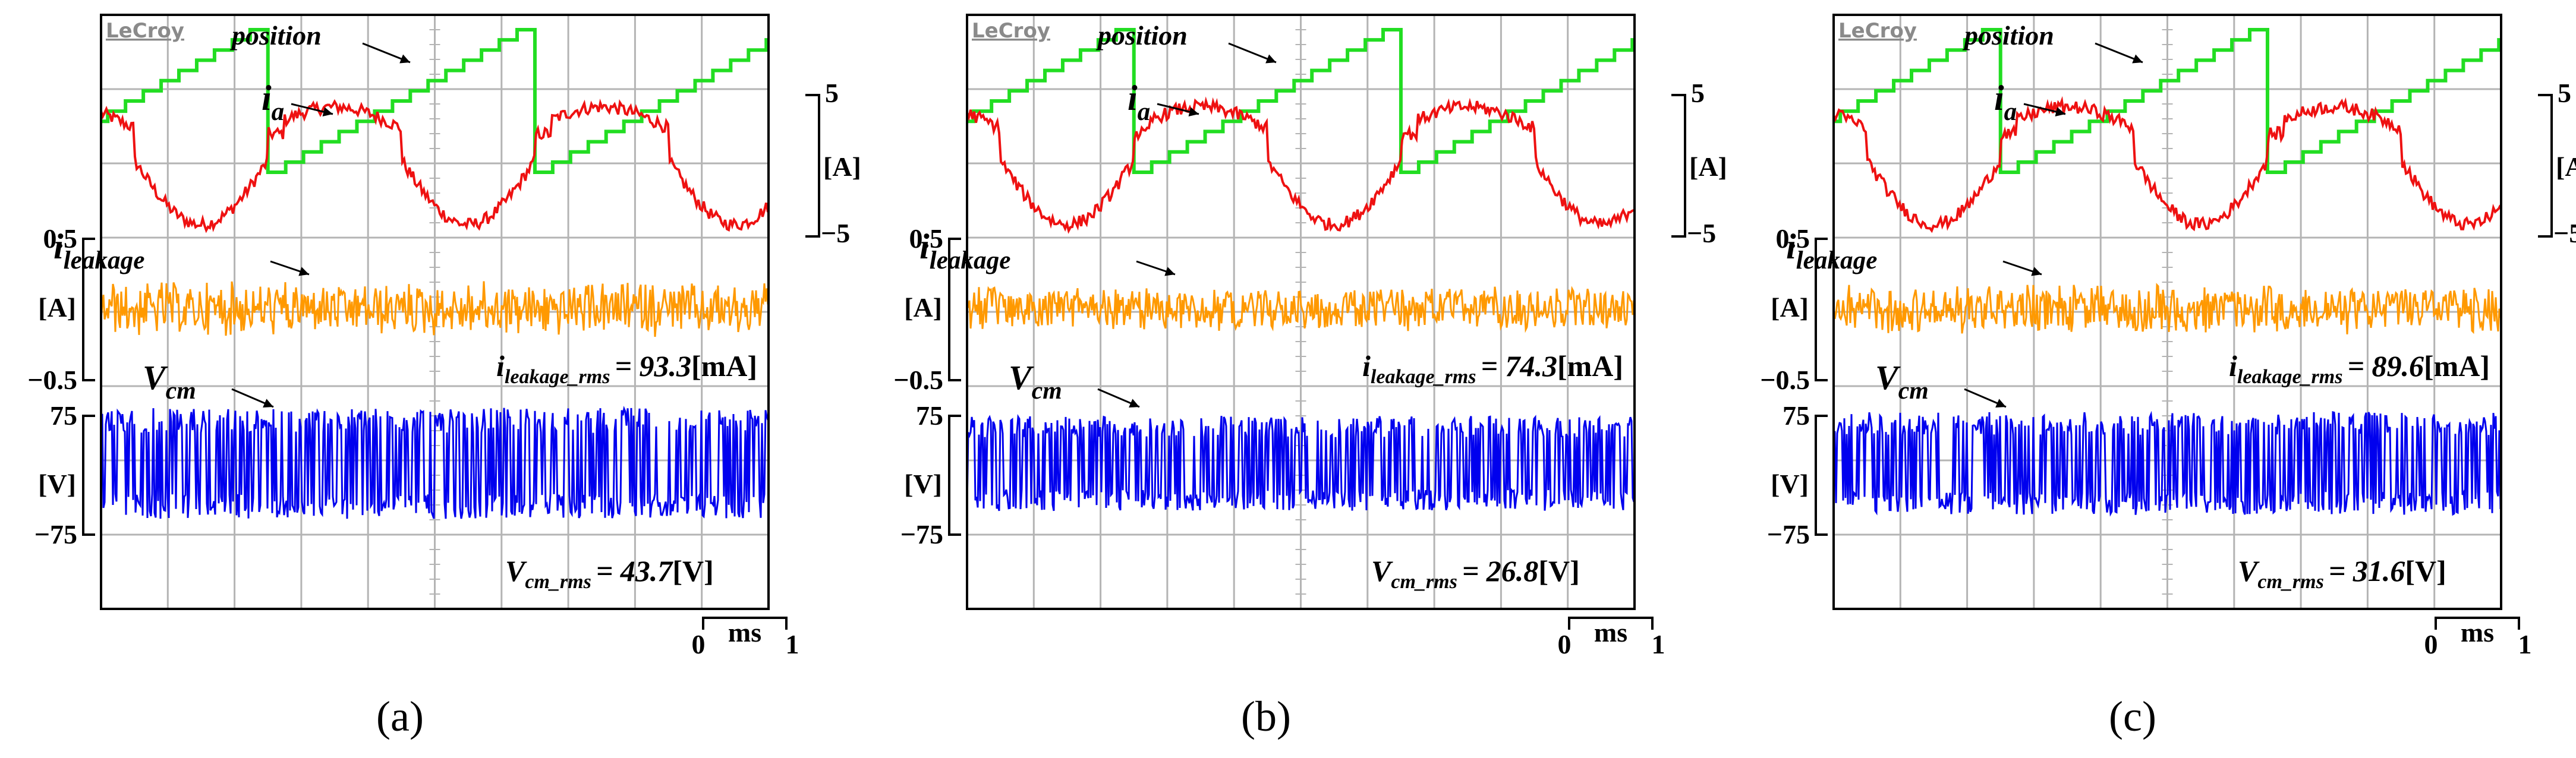 This screenshot has width=2576, height=758. What do you see at coordinates (634, 571) in the screenshot?
I see `vcm-rms-value: = 43.7` at bounding box center [634, 571].